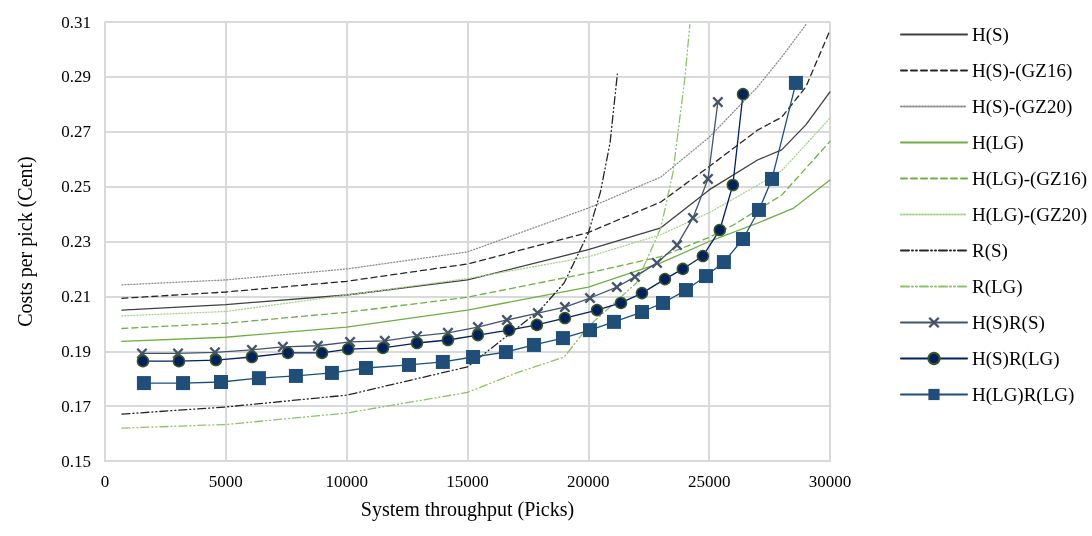  What do you see at coordinates (76, 406) in the screenshot?
I see `y-tick-label: 0.17` at bounding box center [76, 406].